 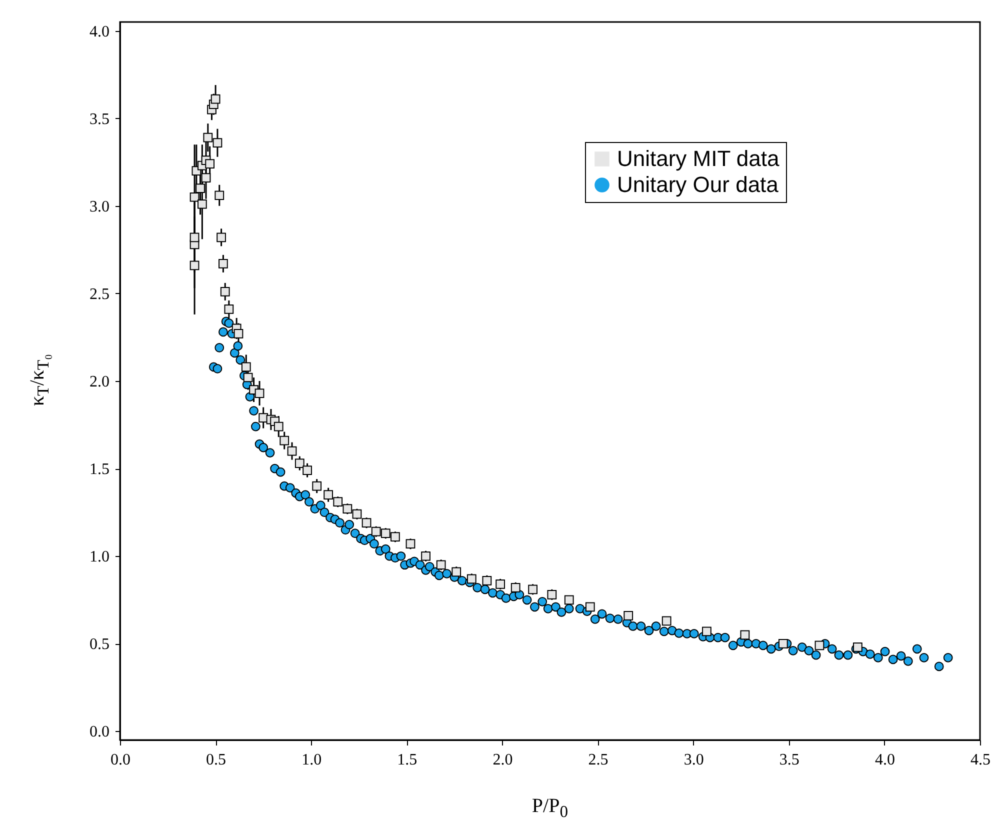 I want to click on y-tick-label: 0.0, so click(x=100, y=732).